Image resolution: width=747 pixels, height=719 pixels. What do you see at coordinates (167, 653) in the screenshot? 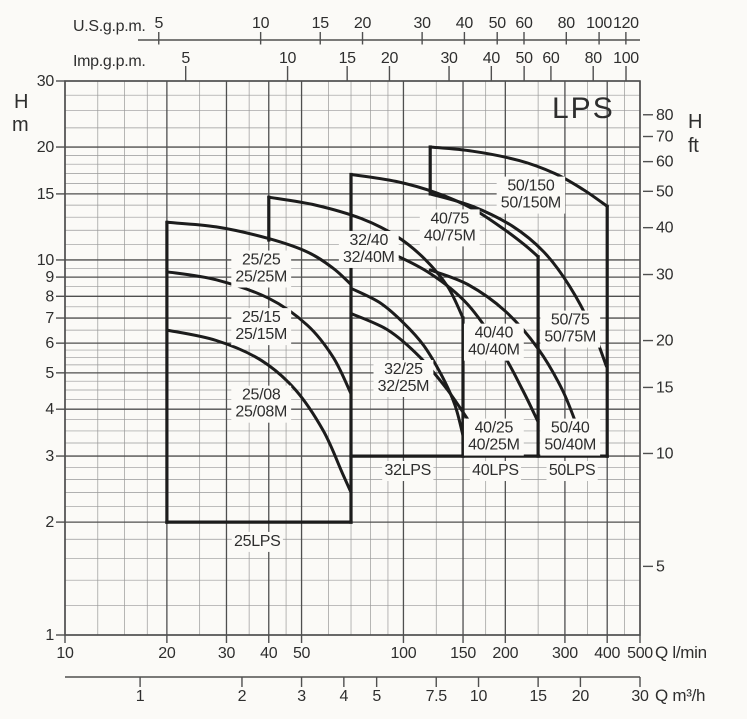
I see `flow-lmin-tick-label: 20` at bounding box center [167, 653].